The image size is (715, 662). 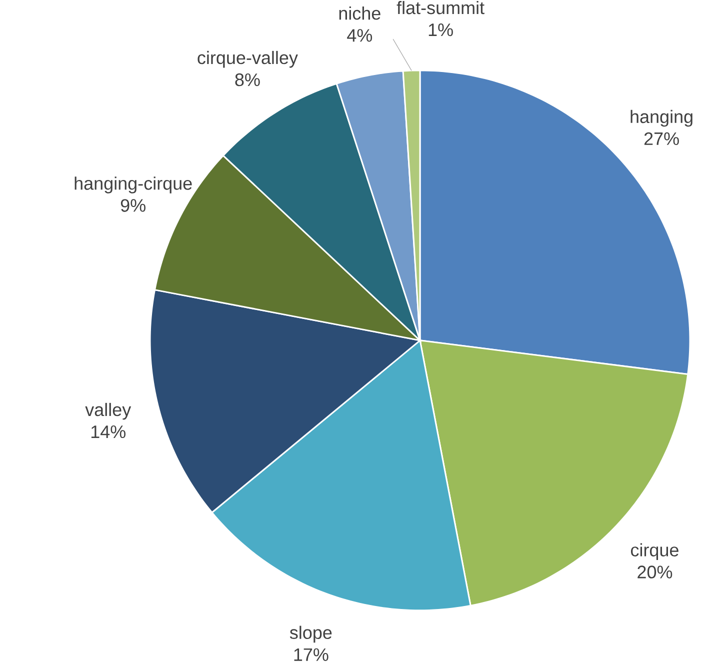 What do you see at coordinates (661, 138) in the screenshot?
I see `data-label: 27%` at bounding box center [661, 138].